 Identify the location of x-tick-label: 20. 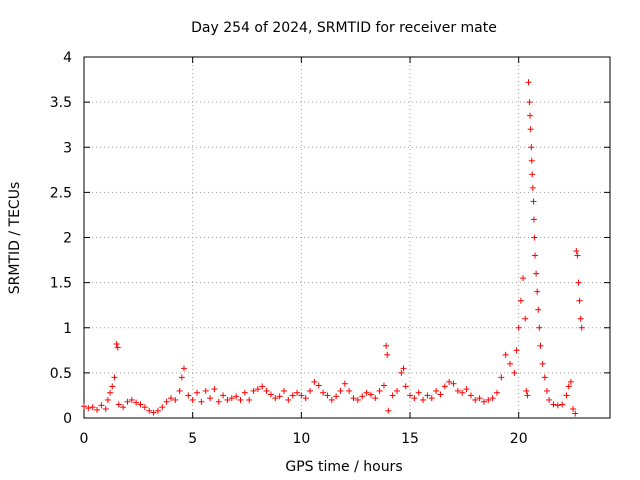
(519, 439).